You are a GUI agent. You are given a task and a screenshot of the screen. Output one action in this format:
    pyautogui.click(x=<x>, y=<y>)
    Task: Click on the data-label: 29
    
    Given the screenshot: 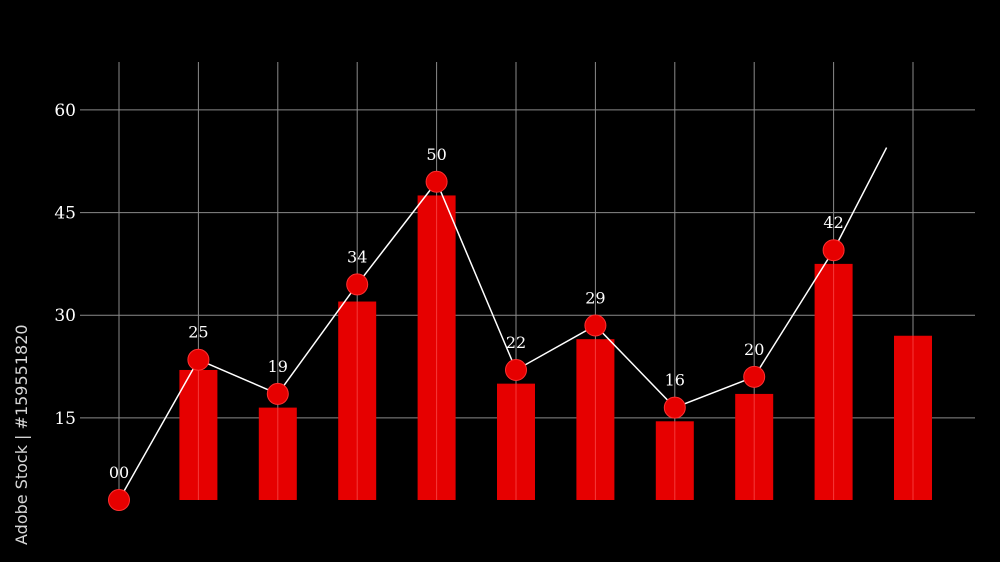 What is the action you would take?
    pyautogui.click(x=595, y=297)
    